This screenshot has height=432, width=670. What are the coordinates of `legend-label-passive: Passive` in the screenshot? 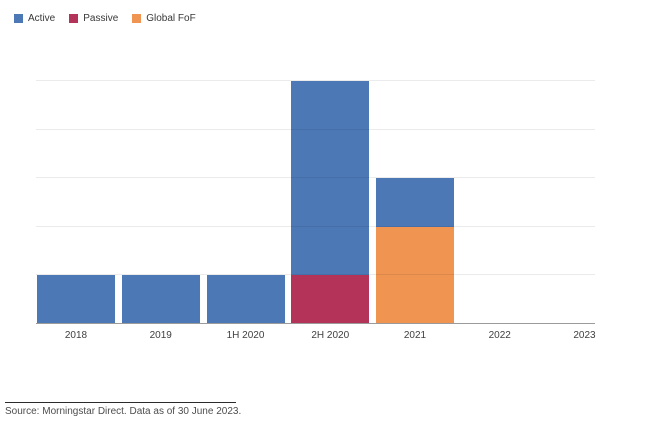 It's located at (101, 18).